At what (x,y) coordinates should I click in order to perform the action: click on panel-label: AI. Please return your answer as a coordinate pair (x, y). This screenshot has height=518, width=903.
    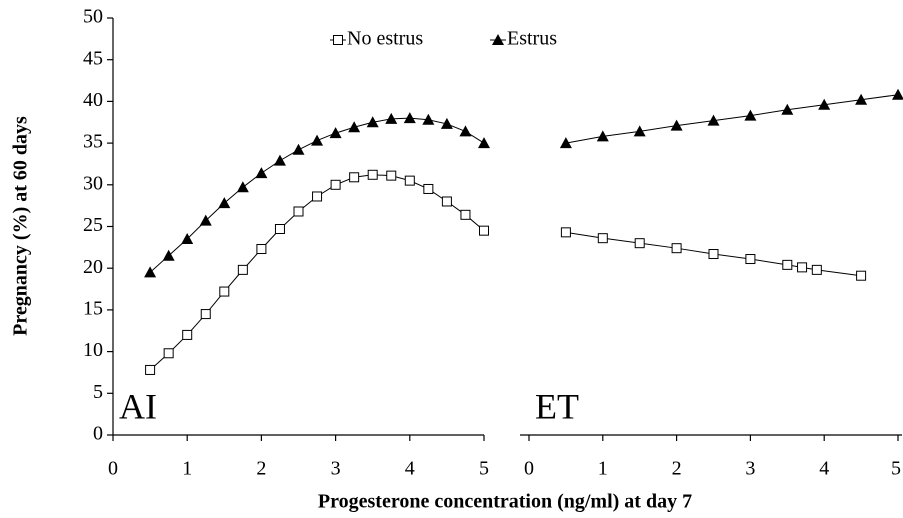
    Looking at the image, I should click on (138, 406).